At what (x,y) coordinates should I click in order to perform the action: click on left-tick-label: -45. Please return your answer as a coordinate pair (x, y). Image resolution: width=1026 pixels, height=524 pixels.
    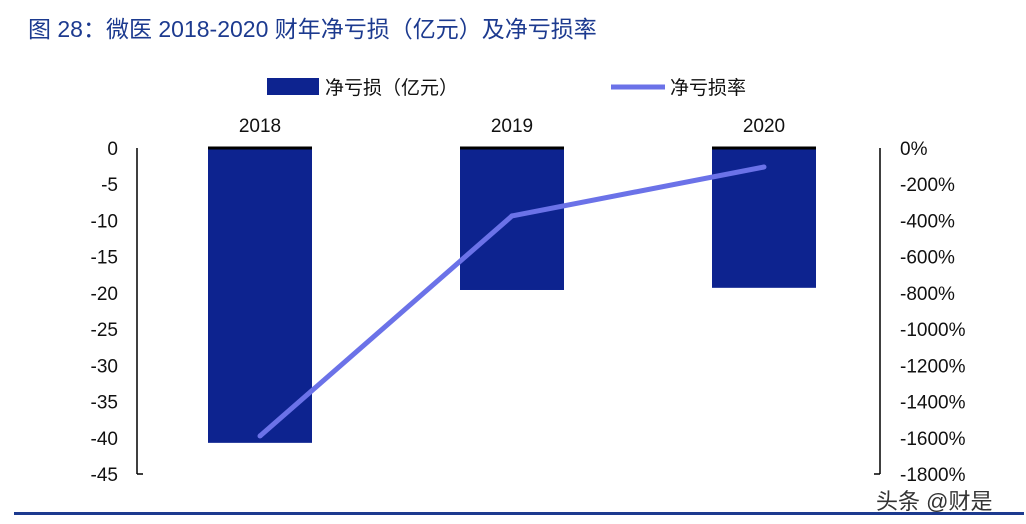
    Looking at the image, I should click on (104, 475).